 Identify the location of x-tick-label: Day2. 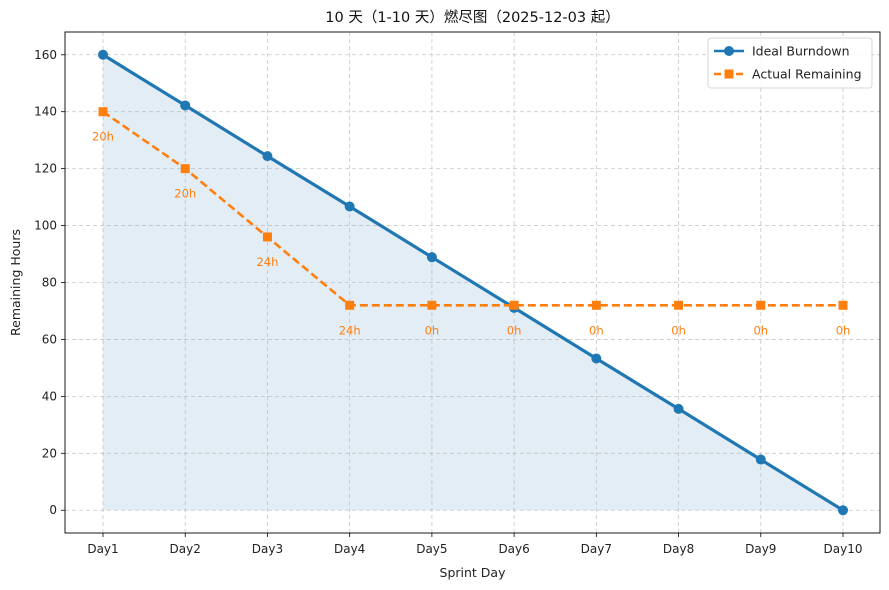
(185, 549).